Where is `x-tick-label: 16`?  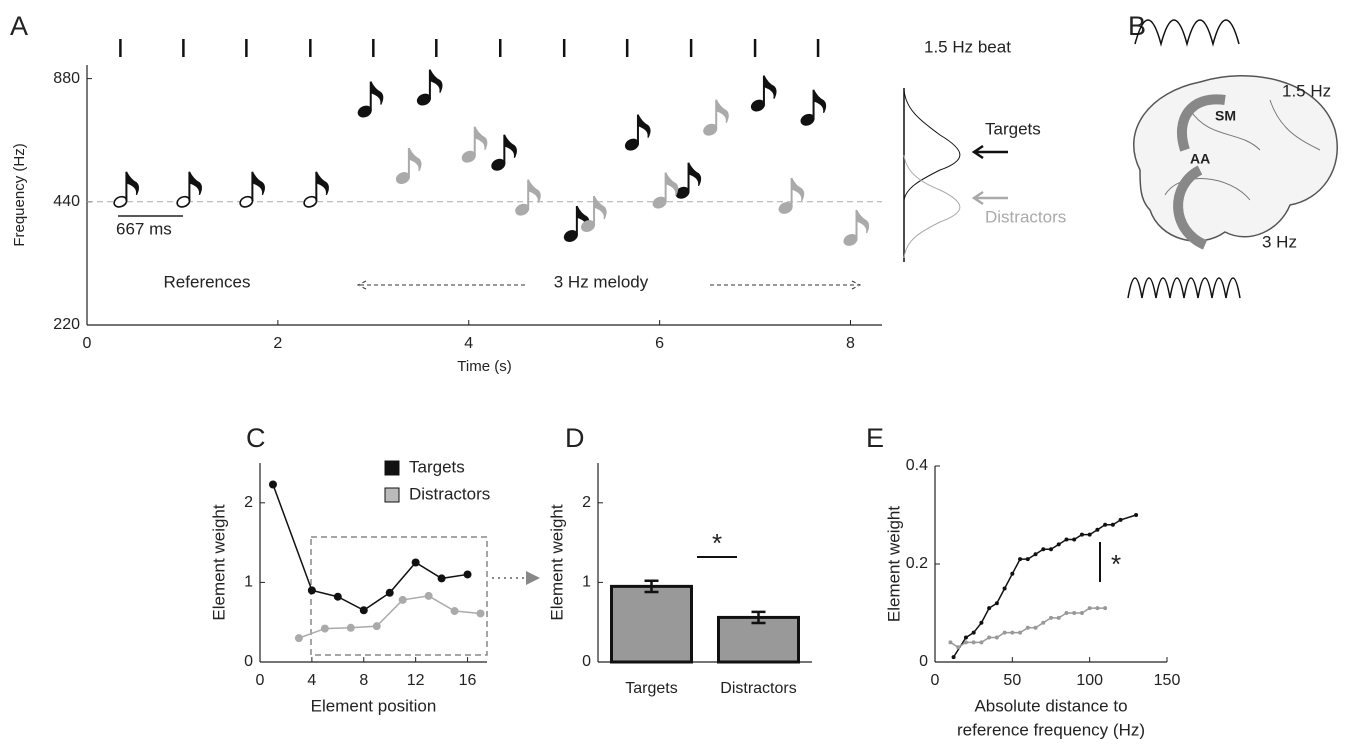
x-tick-label: 16 is located at coordinates (468, 680).